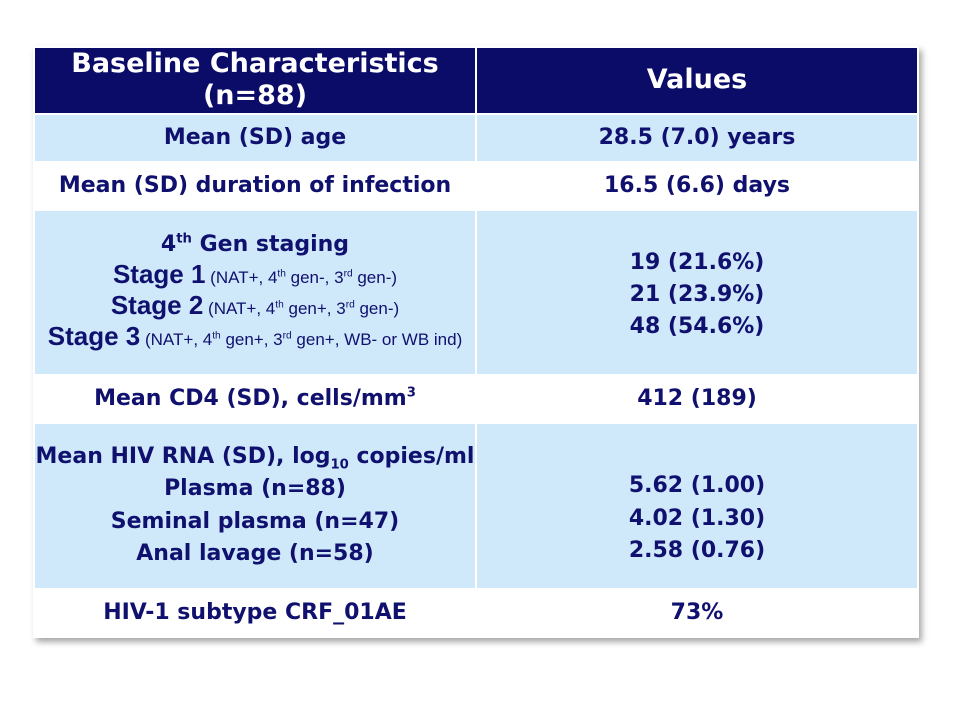 This screenshot has width=960, height=720. I want to click on stage-2-name: Stage 2, so click(157, 304).